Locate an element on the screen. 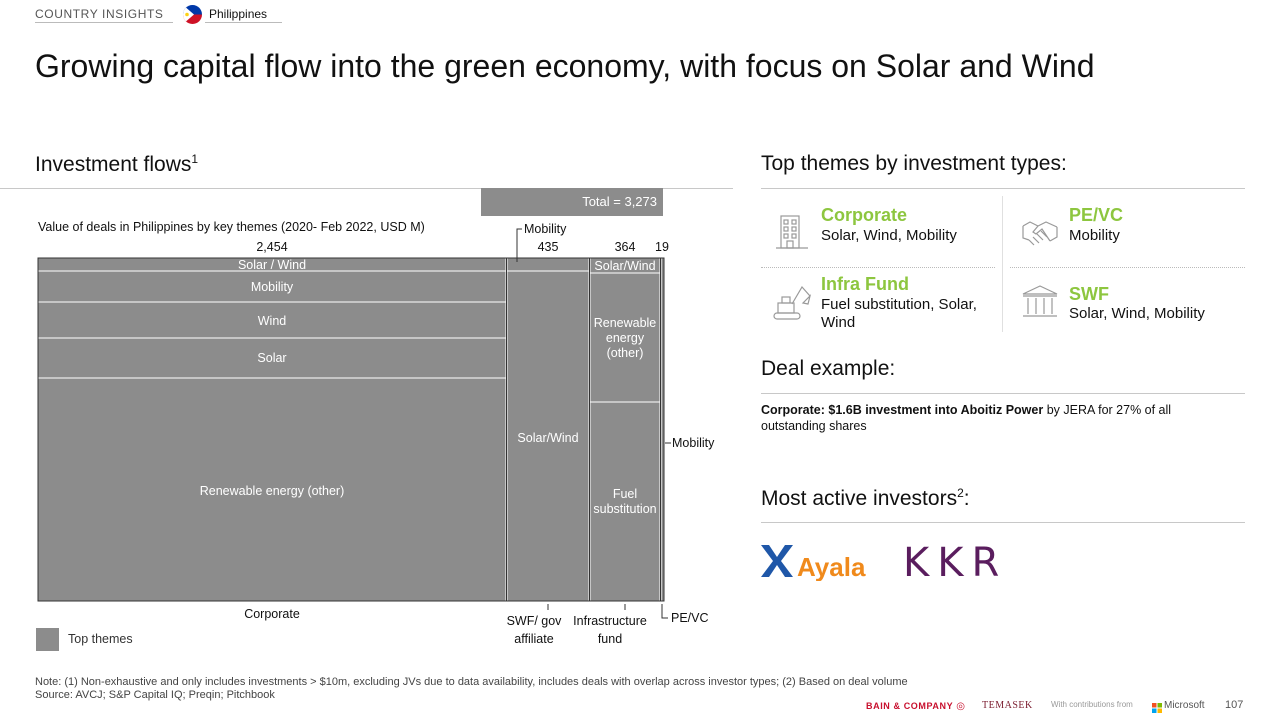 The image size is (1280, 720). tick-pevc is located at coordinates (664, 611).